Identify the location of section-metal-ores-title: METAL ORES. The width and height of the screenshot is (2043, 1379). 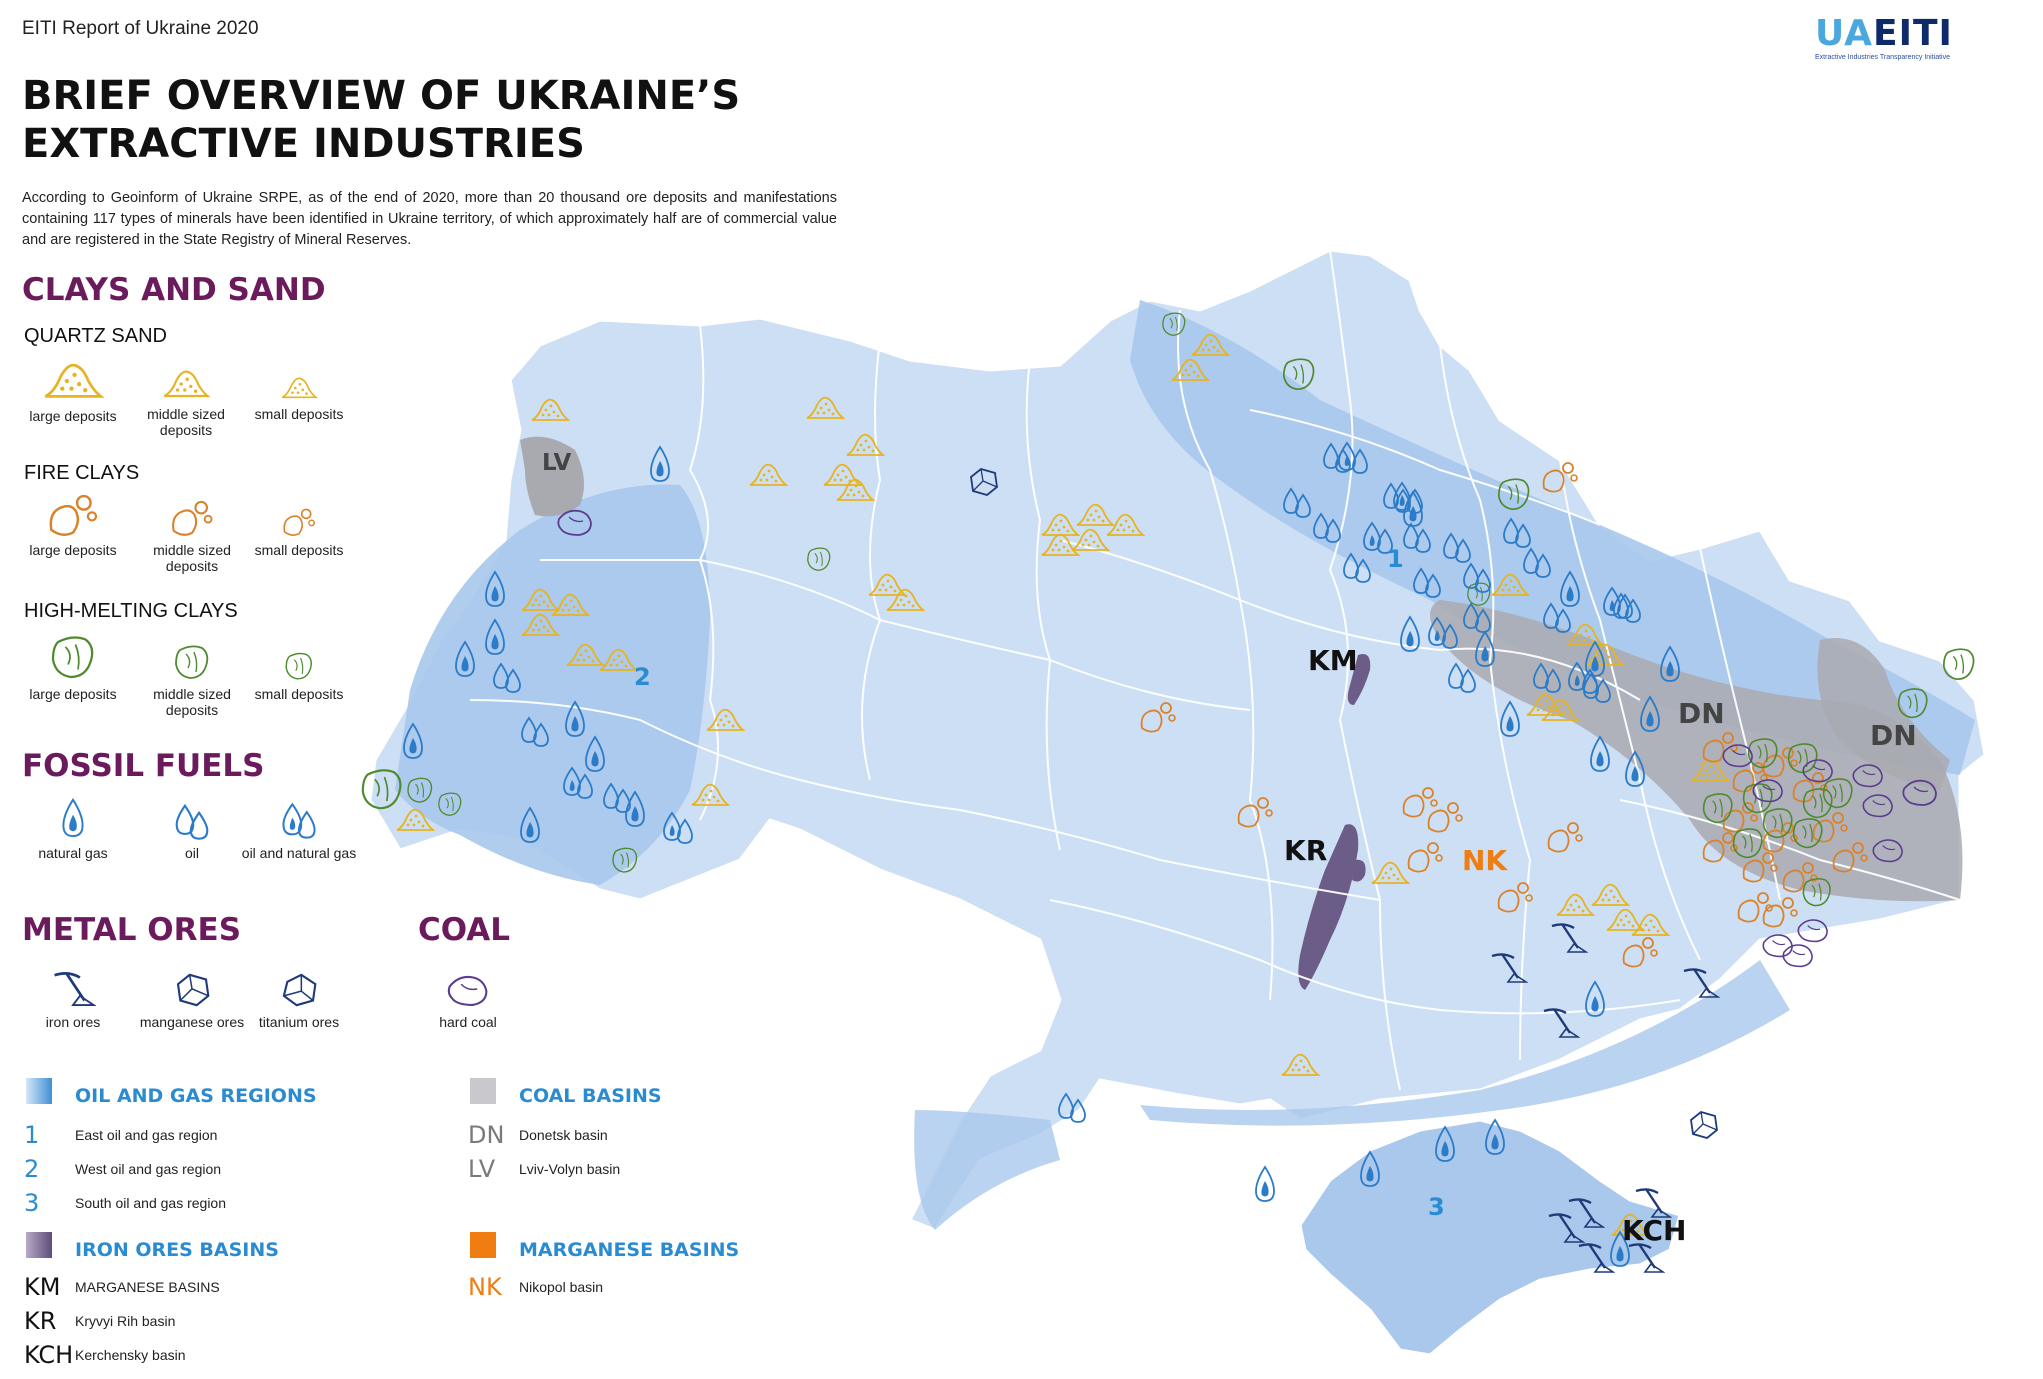
(132, 930).